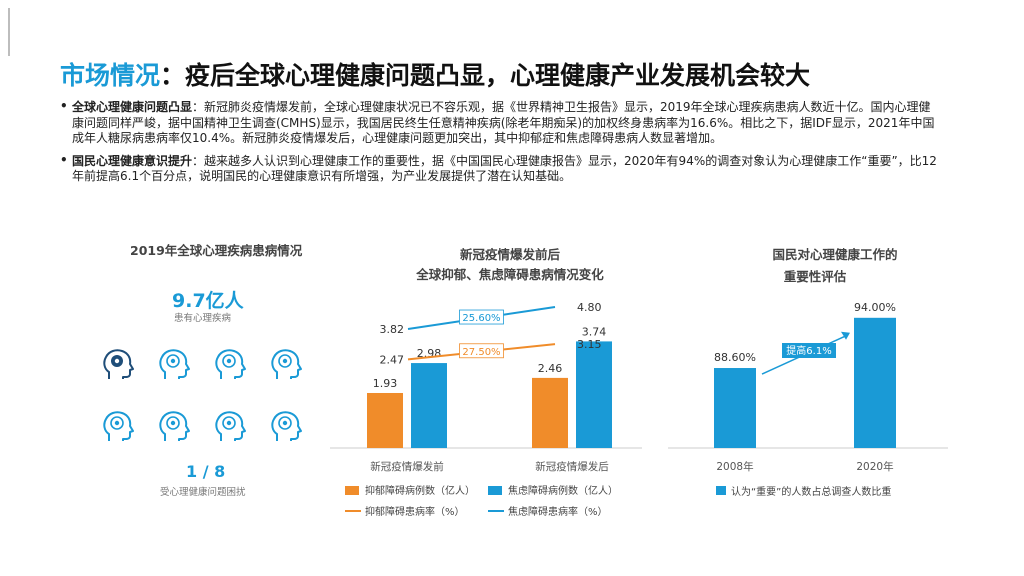 This screenshot has width=1024, height=576. What do you see at coordinates (415, 511) in the screenshot?
I see `chart1-legend-label: 抑郁障碍患病率（%）` at bounding box center [415, 511].